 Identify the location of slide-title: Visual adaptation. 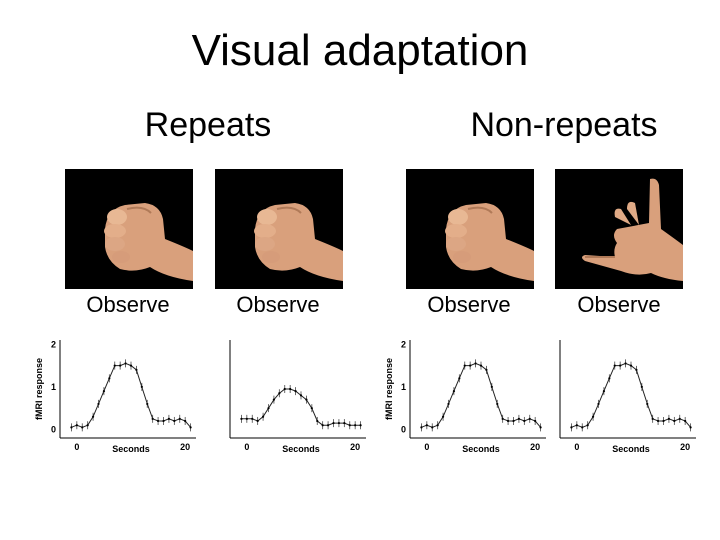
(360, 50).